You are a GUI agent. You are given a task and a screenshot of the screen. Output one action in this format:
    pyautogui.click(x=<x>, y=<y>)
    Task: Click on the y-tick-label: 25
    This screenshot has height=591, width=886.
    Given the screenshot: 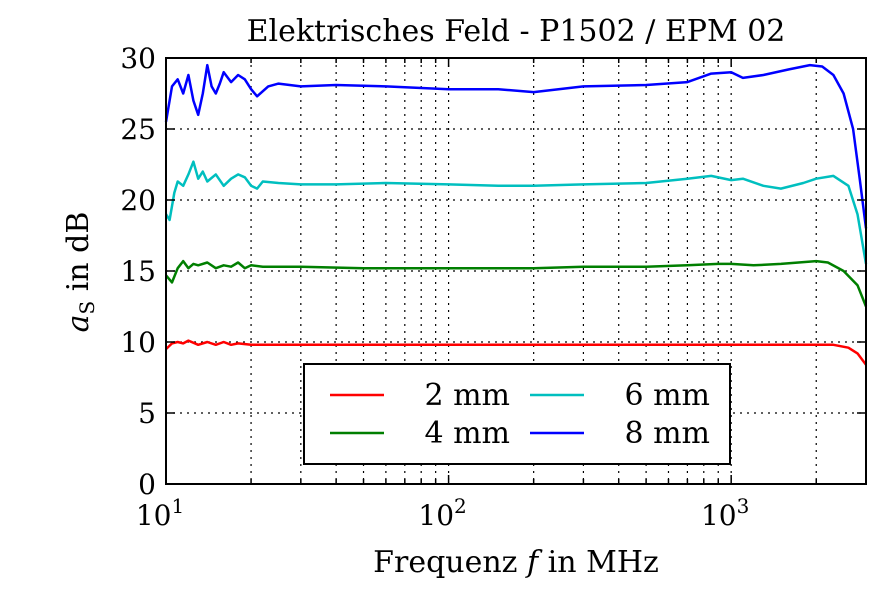 What is the action you would take?
    pyautogui.click(x=138, y=129)
    